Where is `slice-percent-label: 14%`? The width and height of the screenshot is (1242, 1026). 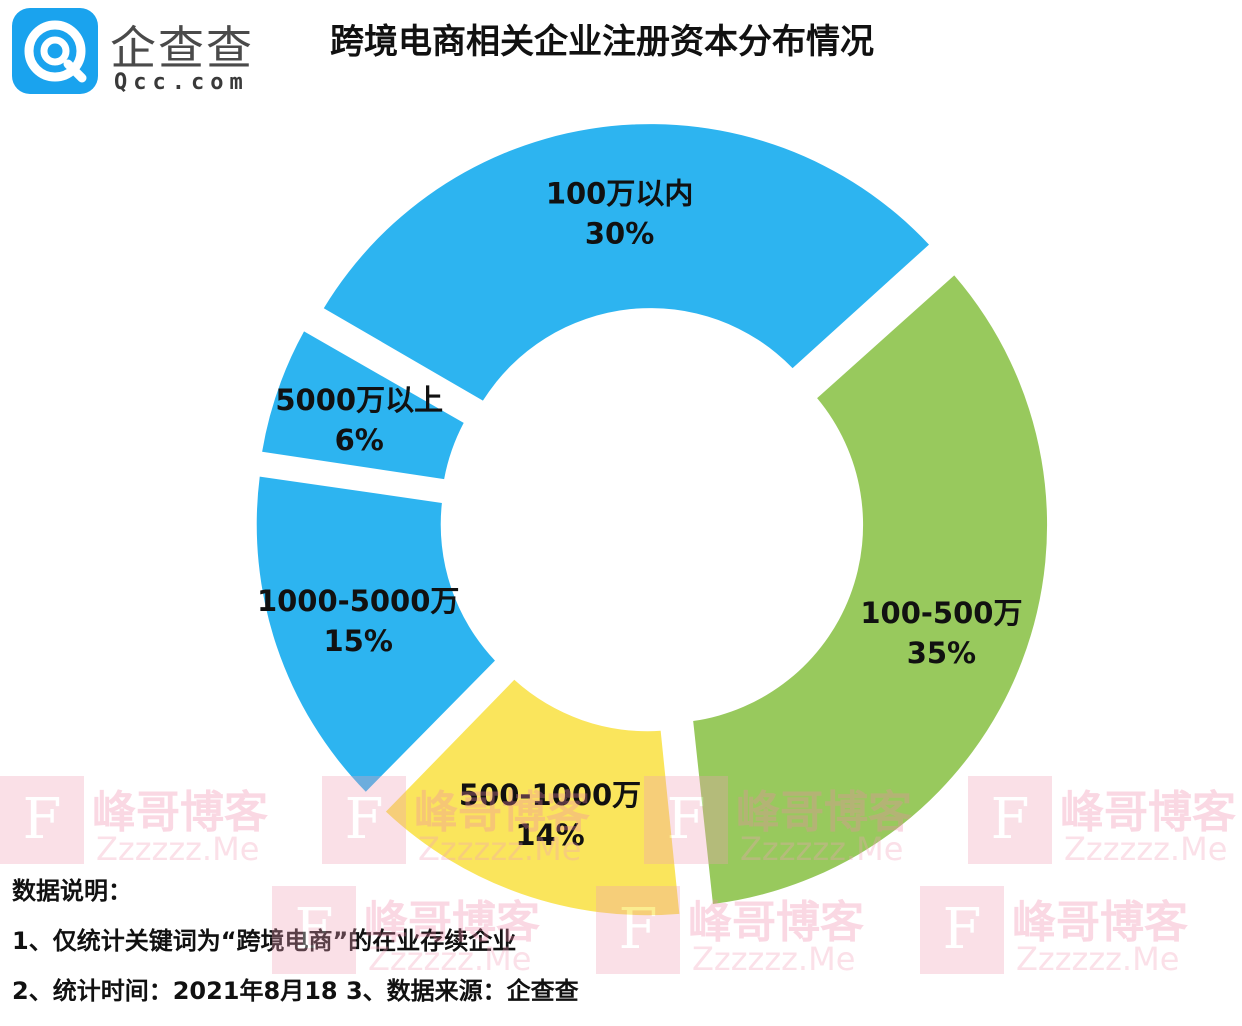
slice-percent-label: 14% is located at coordinates (549, 835).